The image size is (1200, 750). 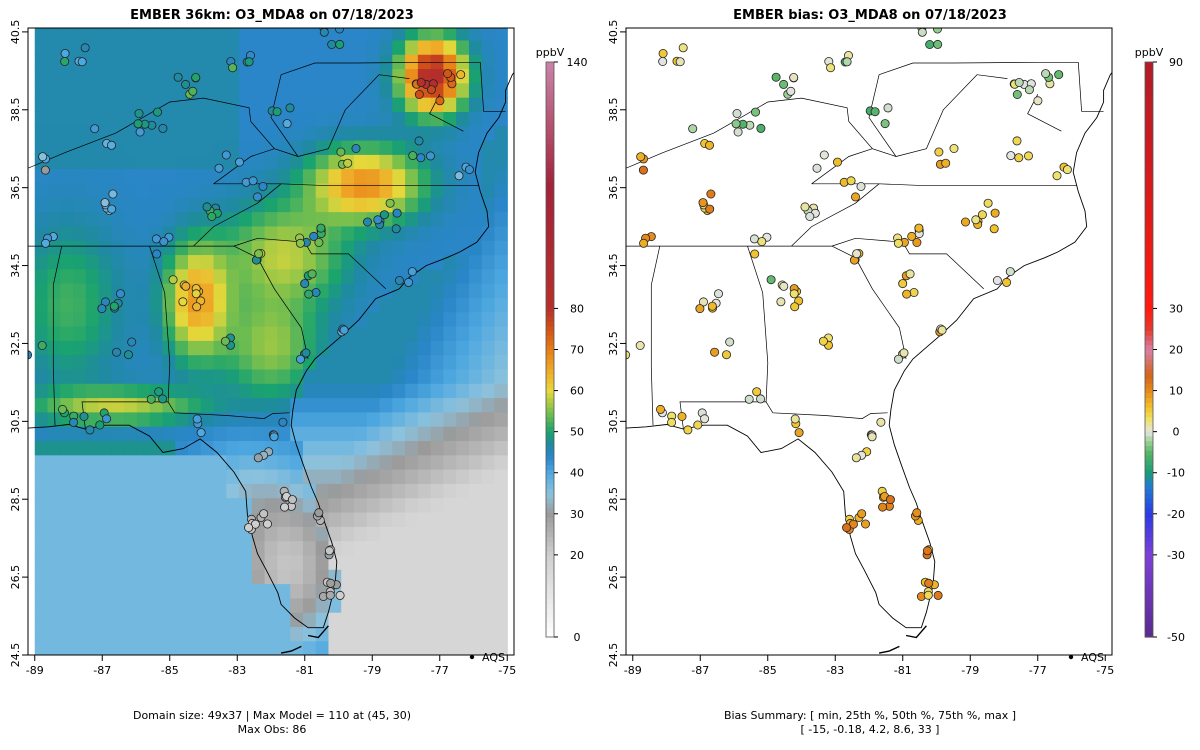 What do you see at coordinates (768, 670) in the screenshot?
I see `x-tick-label: -85` at bounding box center [768, 670].